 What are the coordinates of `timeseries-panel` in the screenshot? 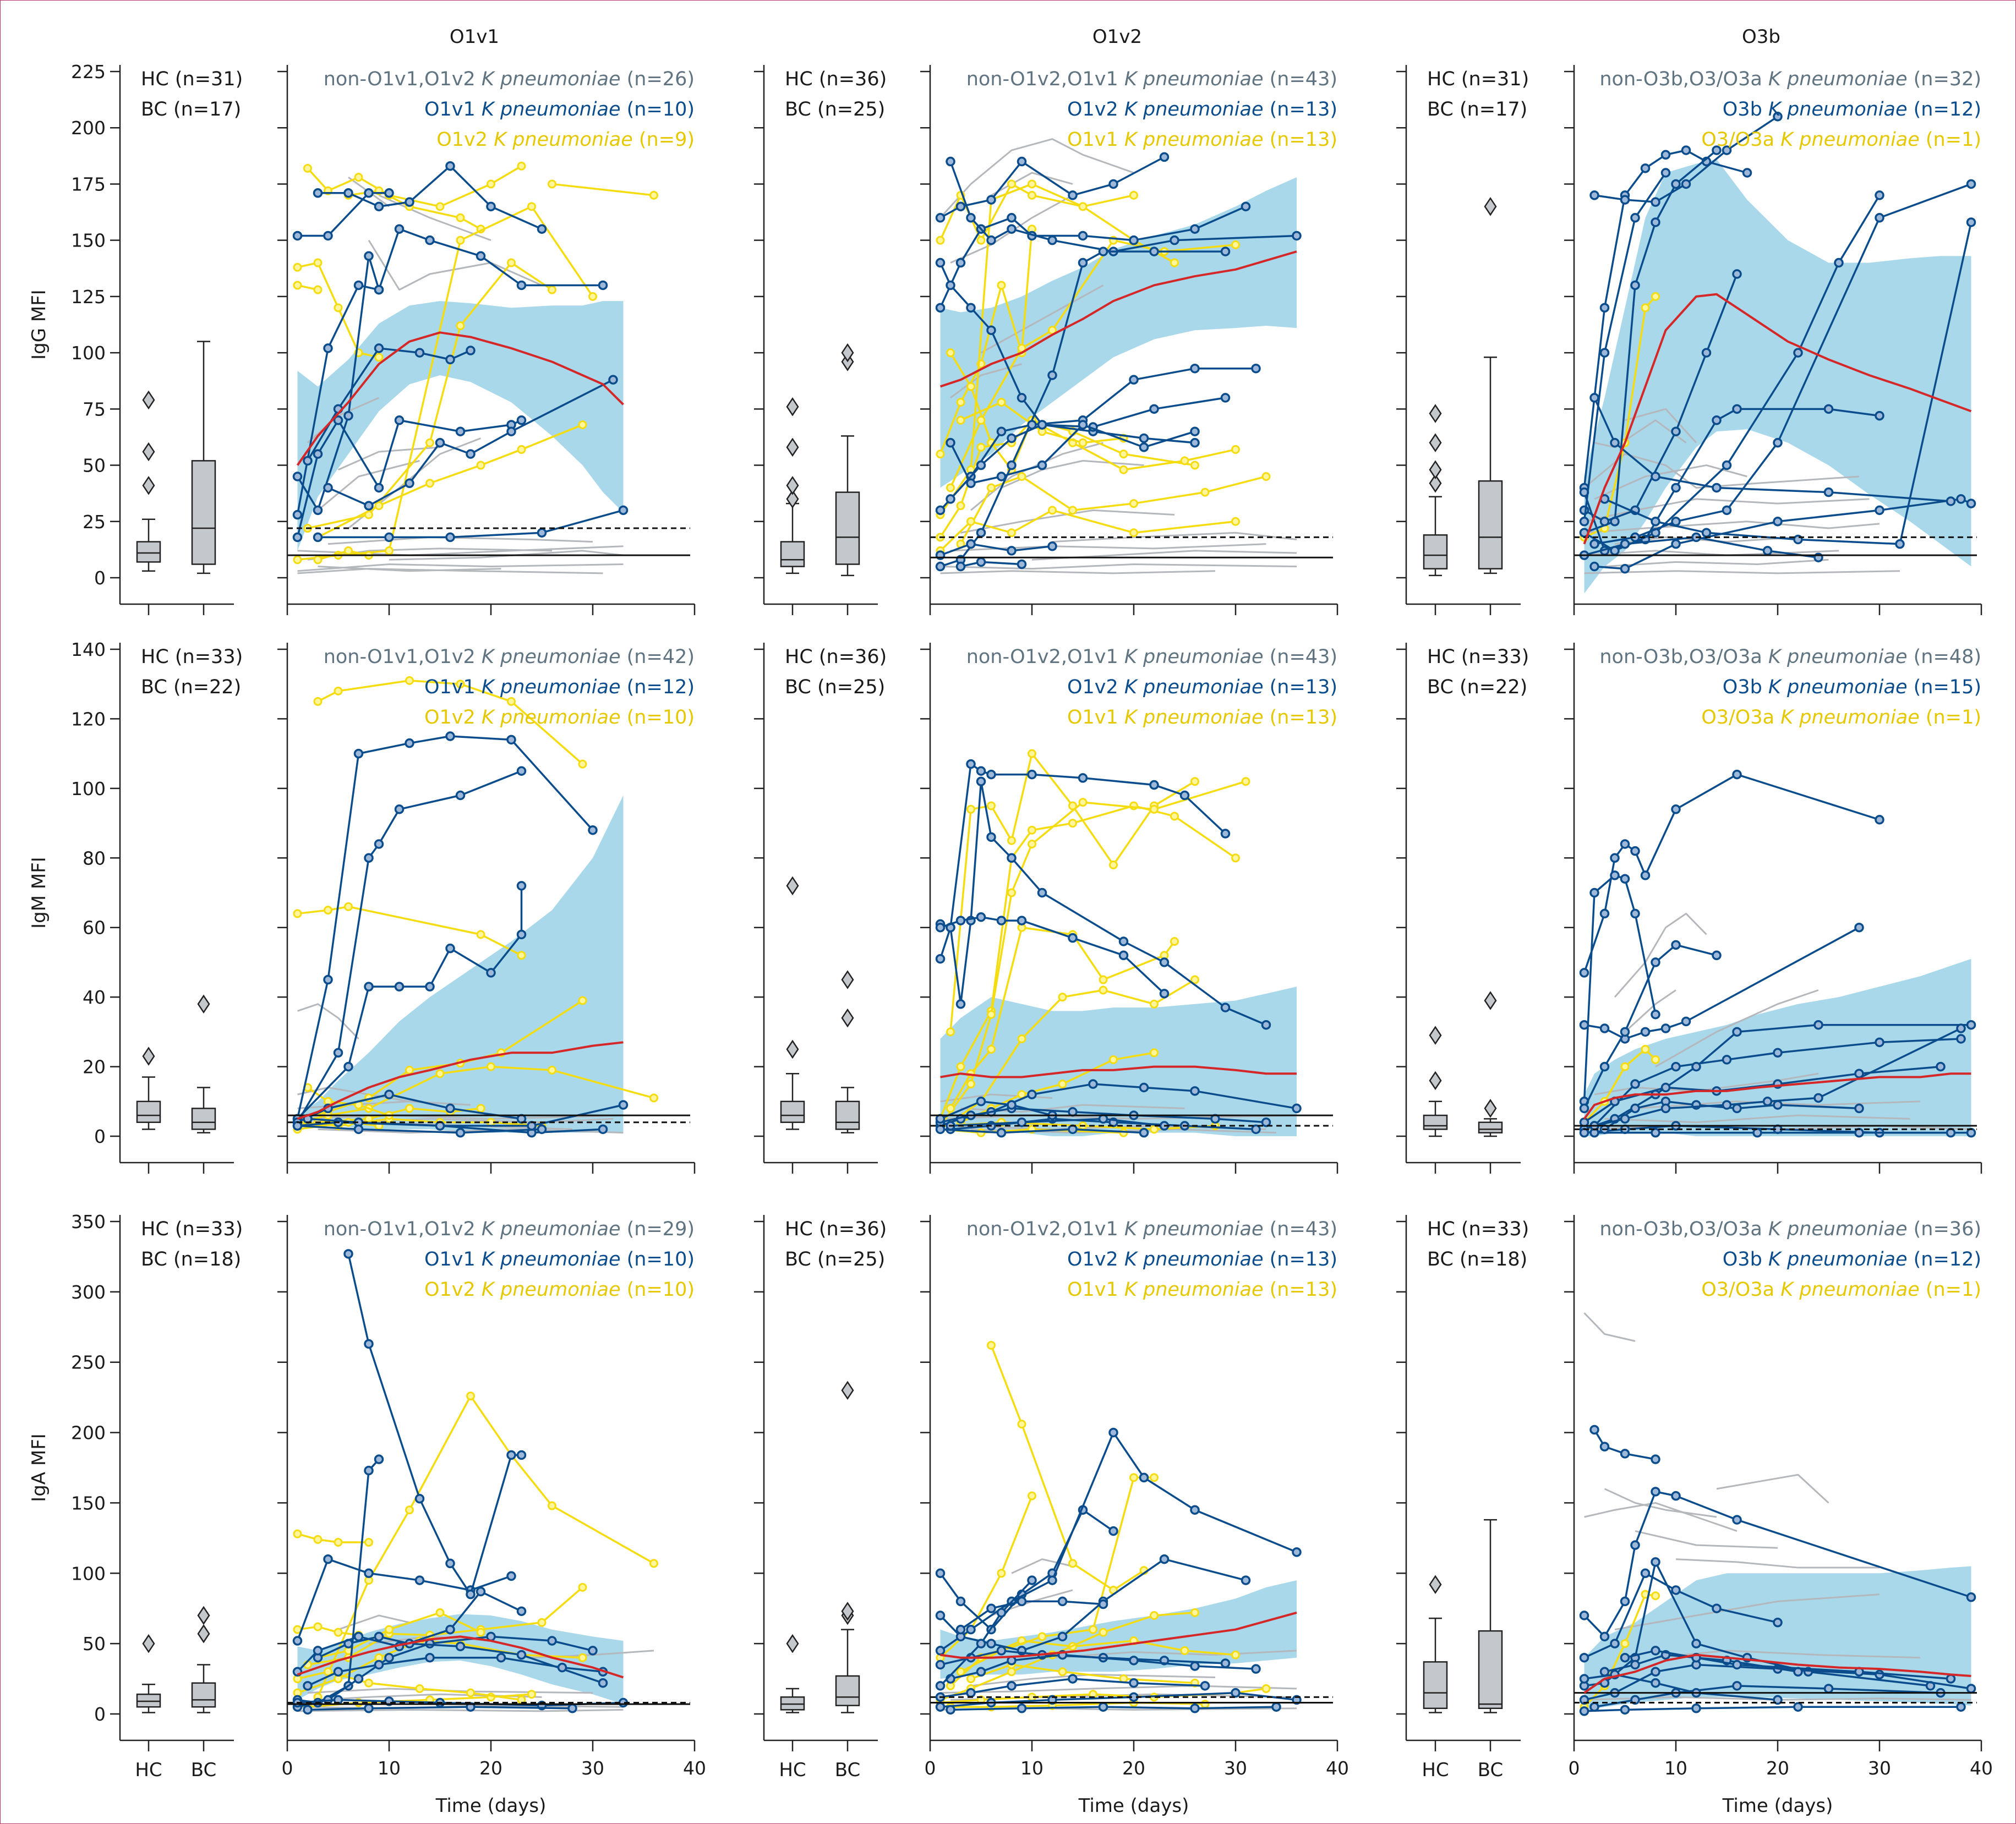 It's located at (1773, 909).